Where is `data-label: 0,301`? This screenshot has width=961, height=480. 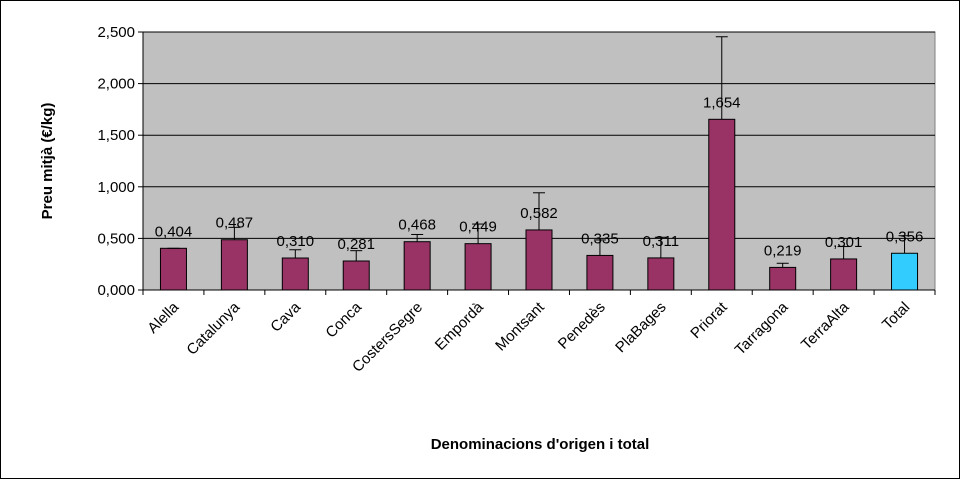 data-label: 0,301 is located at coordinates (844, 242).